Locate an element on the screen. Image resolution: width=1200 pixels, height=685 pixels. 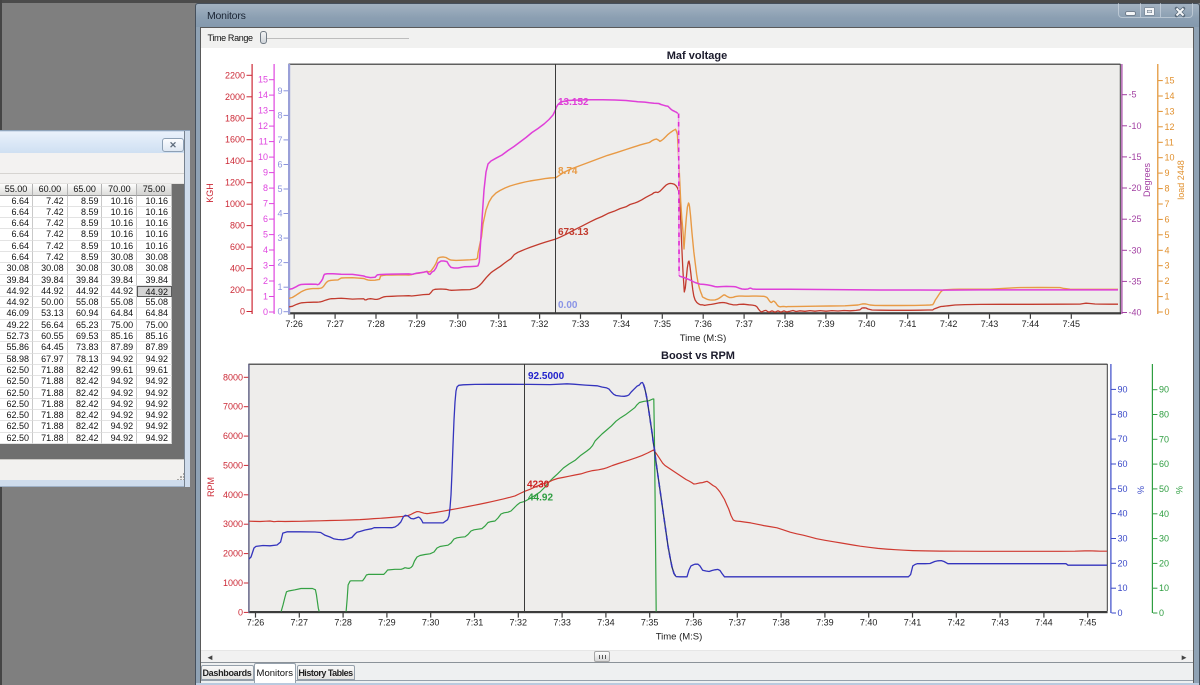
svg-text: RPM is located at coordinates (211, 487).